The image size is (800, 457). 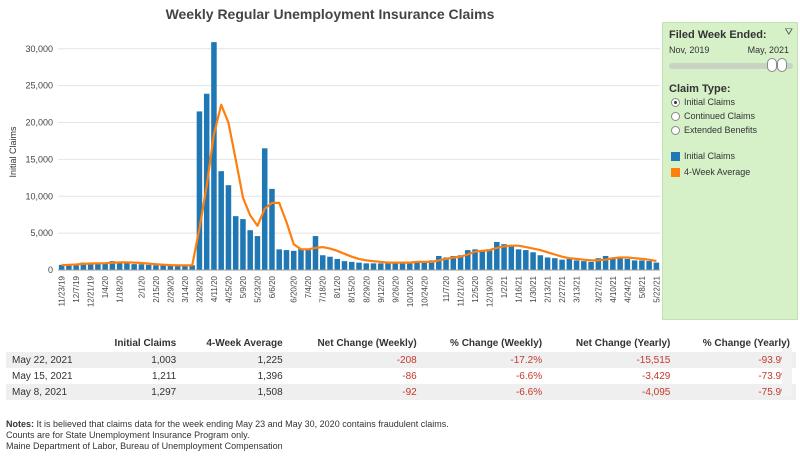 What do you see at coordinates (703, 102) in the screenshot?
I see `radio-initial-claims: Initial Claims` at bounding box center [703, 102].